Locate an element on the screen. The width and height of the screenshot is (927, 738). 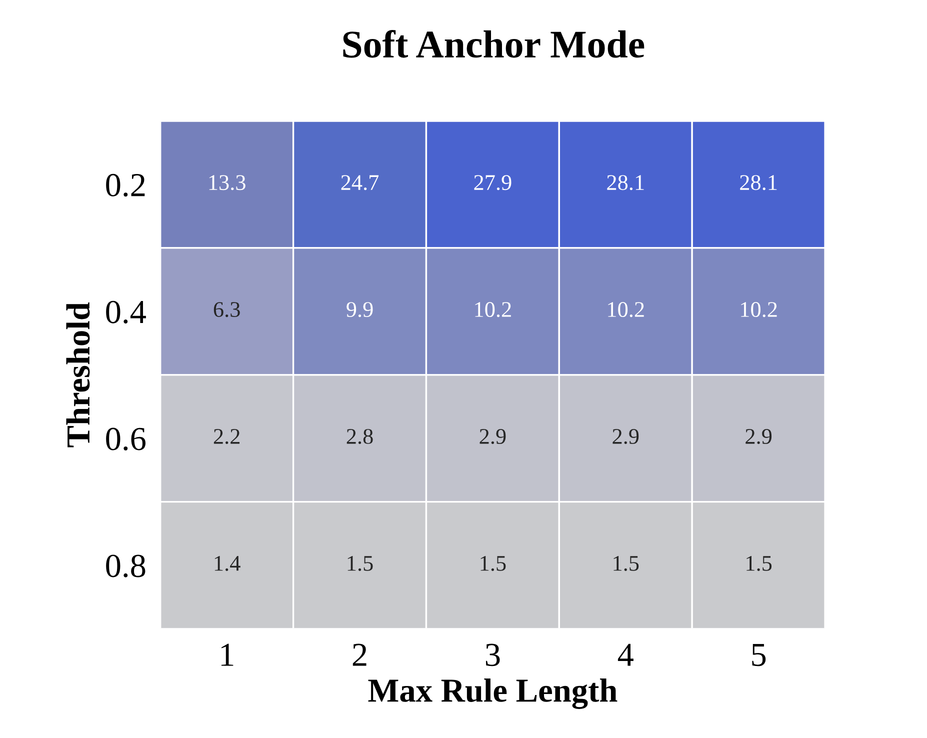
y-tick-label: 0.2 is located at coordinates (125, 185).